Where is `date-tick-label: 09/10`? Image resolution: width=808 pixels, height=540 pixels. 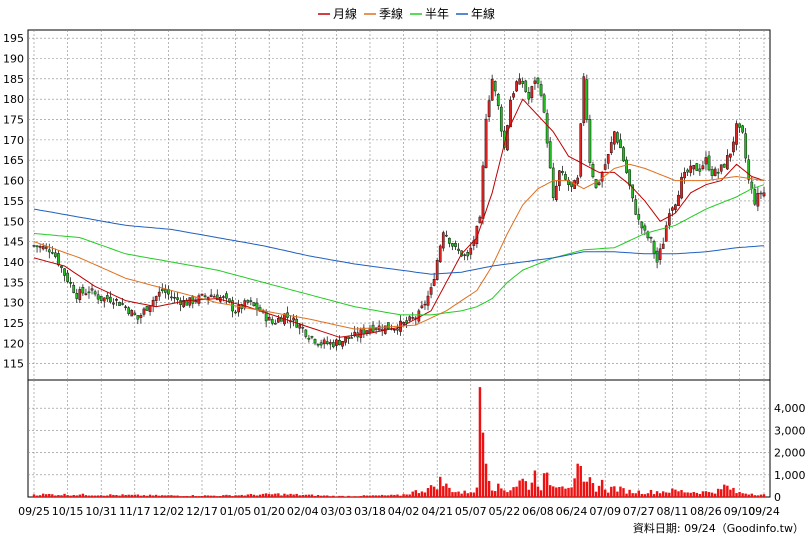 date-tick-label: 09/10 is located at coordinates (740, 511).